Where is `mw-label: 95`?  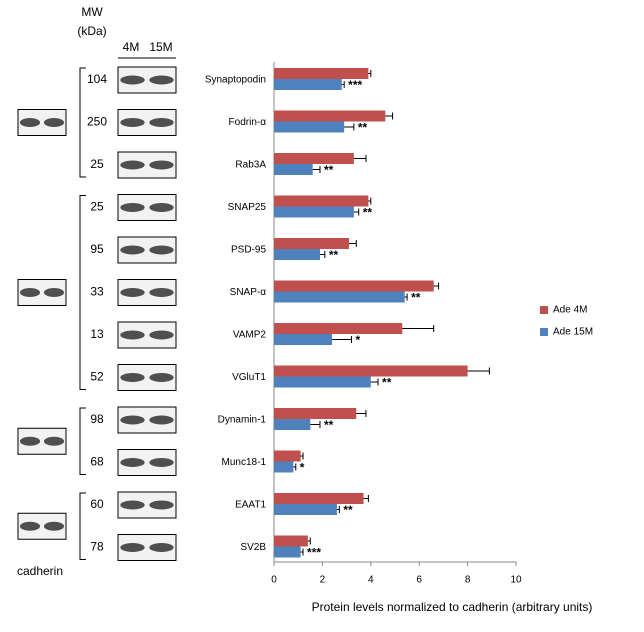
mw-label: 95 is located at coordinates (97, 249).